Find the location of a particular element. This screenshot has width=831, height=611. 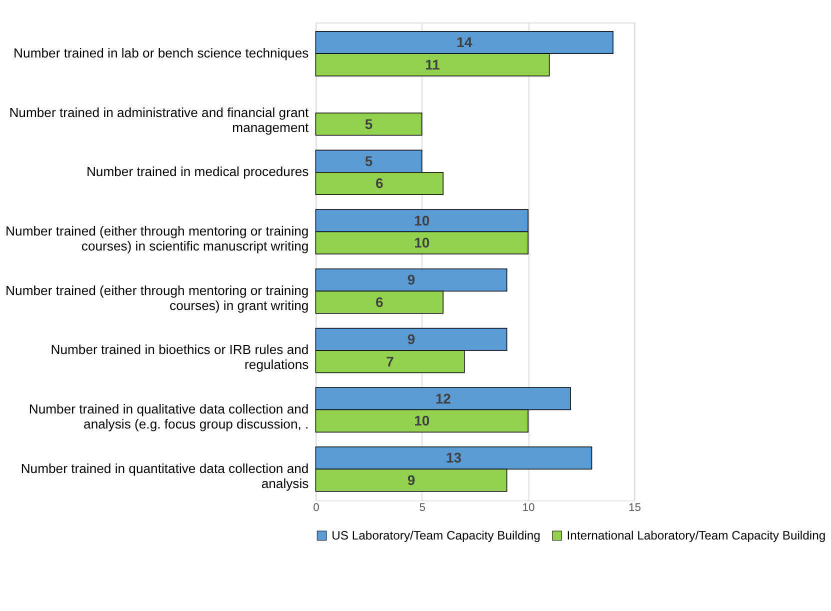

data-label: 13 is located at coordinates (454, 458).